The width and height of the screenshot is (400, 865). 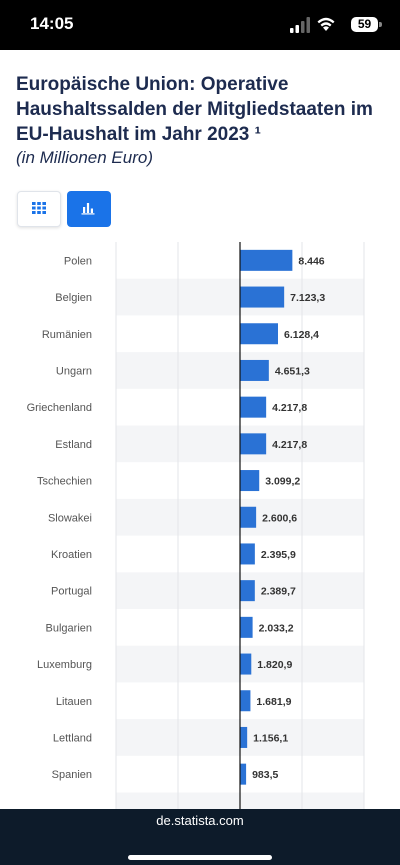 What do you see at coordinates (326, 24) in the screenshot?
I see `wifi-icon` at bounding box center [326, 24].